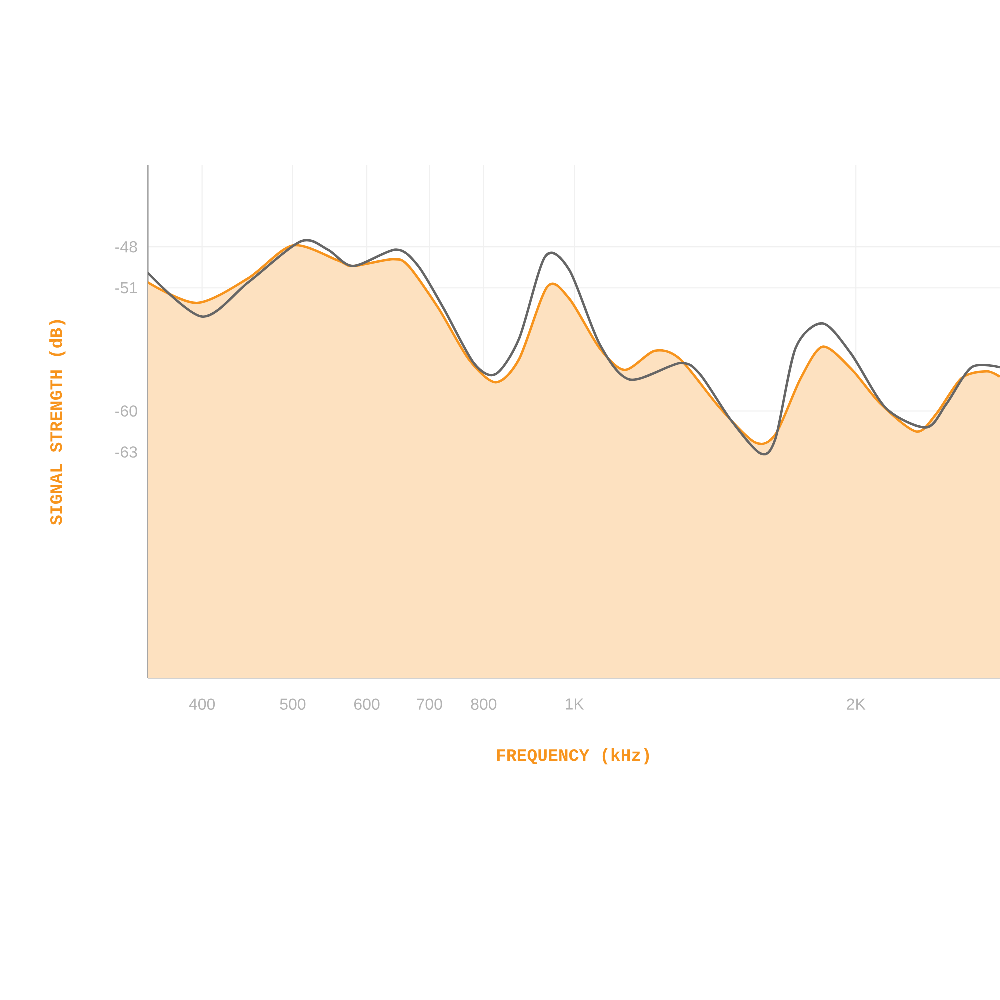  Describe the element at coordinates (429, 704) in the screenshot. I see `x-tick-label: 700` at that location.